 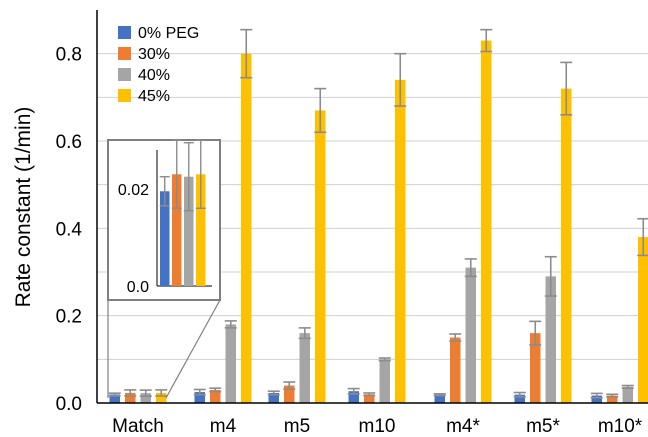 I want to click on y-axis-label: Rate constant (1/min), so click(x=23, y=207).